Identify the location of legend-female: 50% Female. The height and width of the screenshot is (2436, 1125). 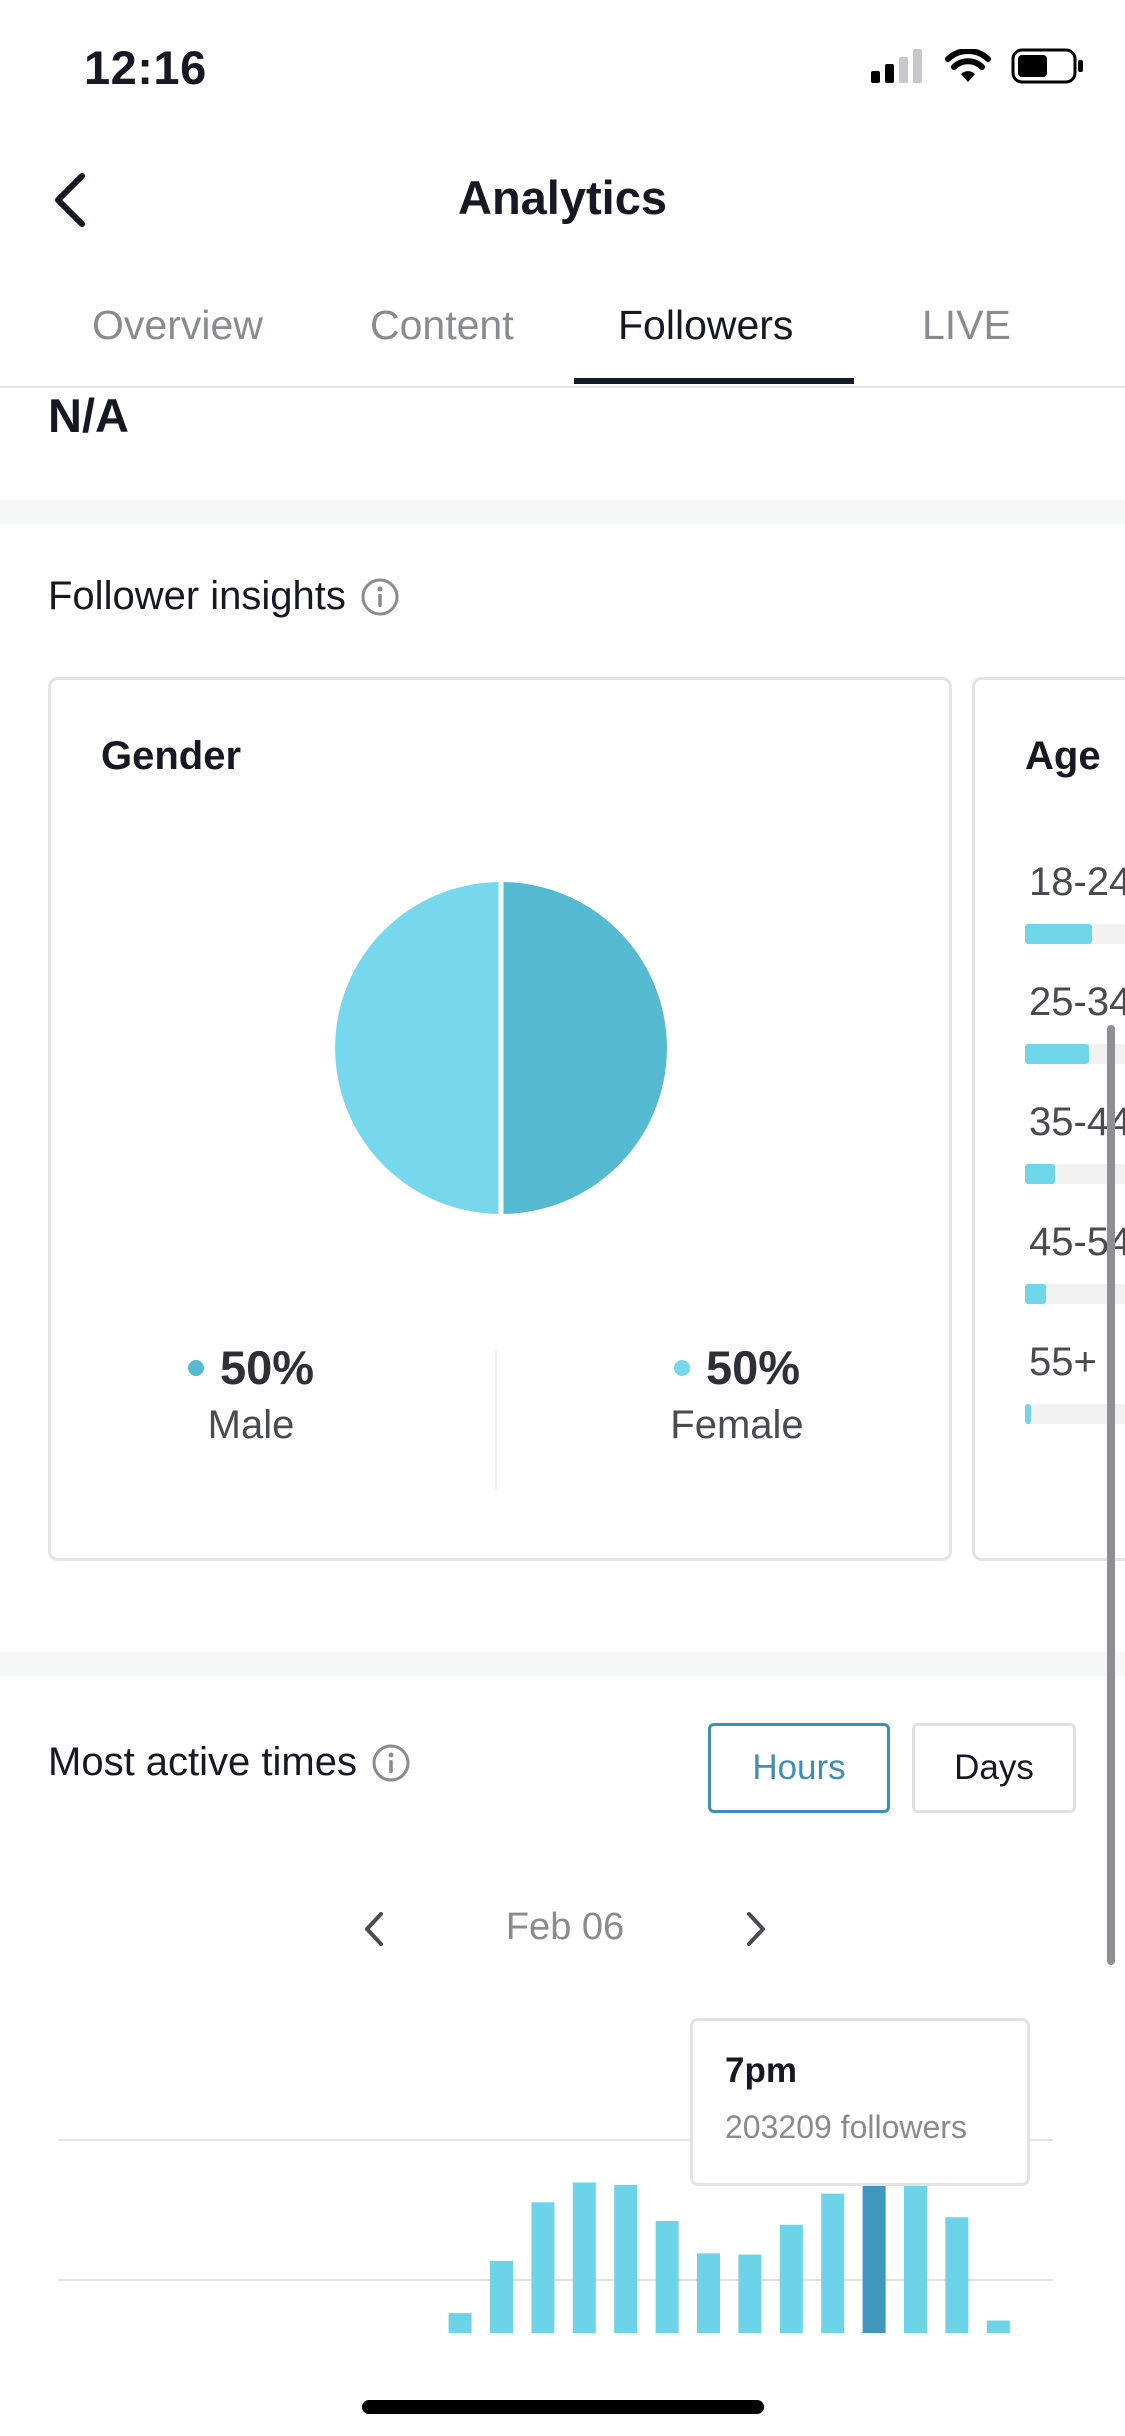
(737, 1394).